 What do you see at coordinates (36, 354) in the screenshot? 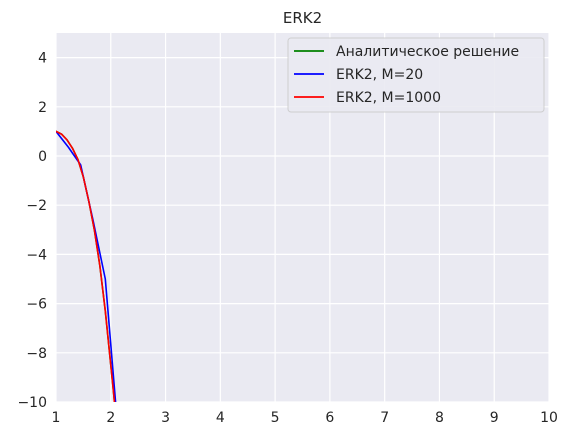
I see `y-tick-label: −8` at bounding box center [36, 354].